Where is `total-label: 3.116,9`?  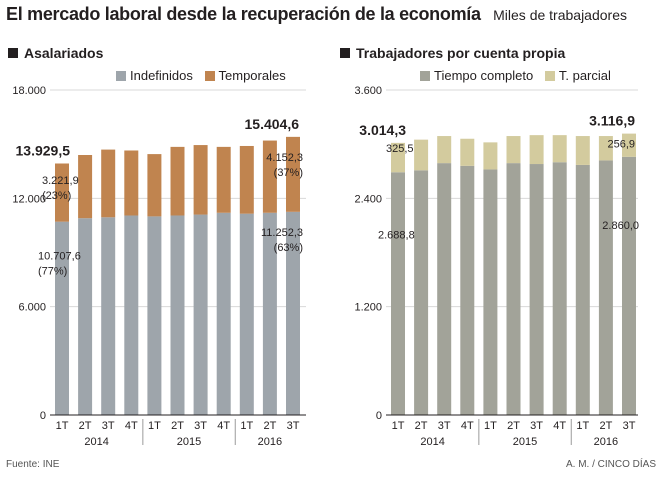
total-label: 3.116,9 is located at coordinates (612, 121).